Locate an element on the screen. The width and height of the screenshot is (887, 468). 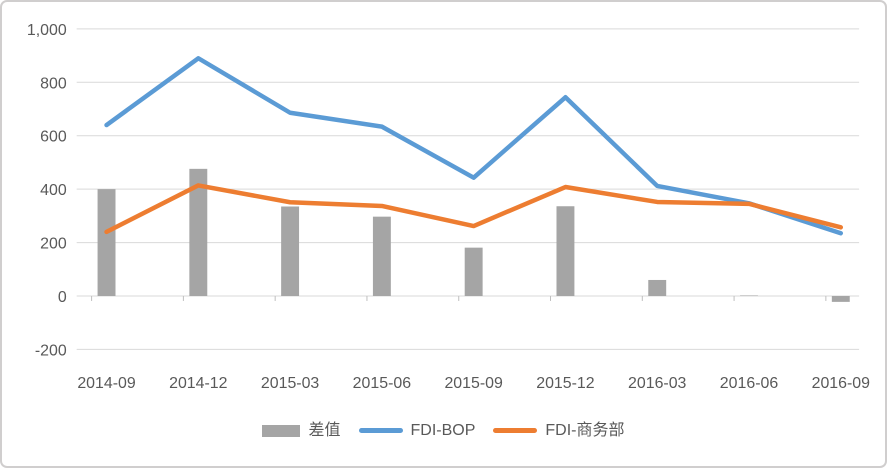
y-axis-label: 200 is located at coordinates (53, 244).